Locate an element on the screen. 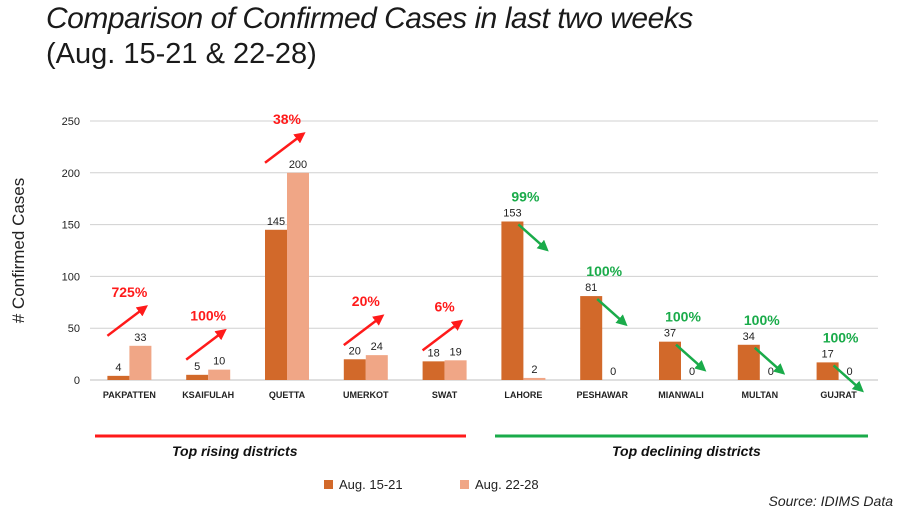 This screenshot has width=899, height=513. legend-label: Aug. 15-21 is located at coordinates (371, 484).